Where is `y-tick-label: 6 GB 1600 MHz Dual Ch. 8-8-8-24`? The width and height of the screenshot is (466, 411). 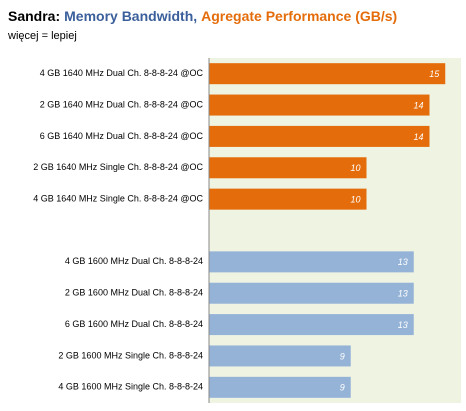 y-tick-label: 6 GB 1600 MHz Dual Ch. 8-8-8-24 is located at coordinates (134, 324).